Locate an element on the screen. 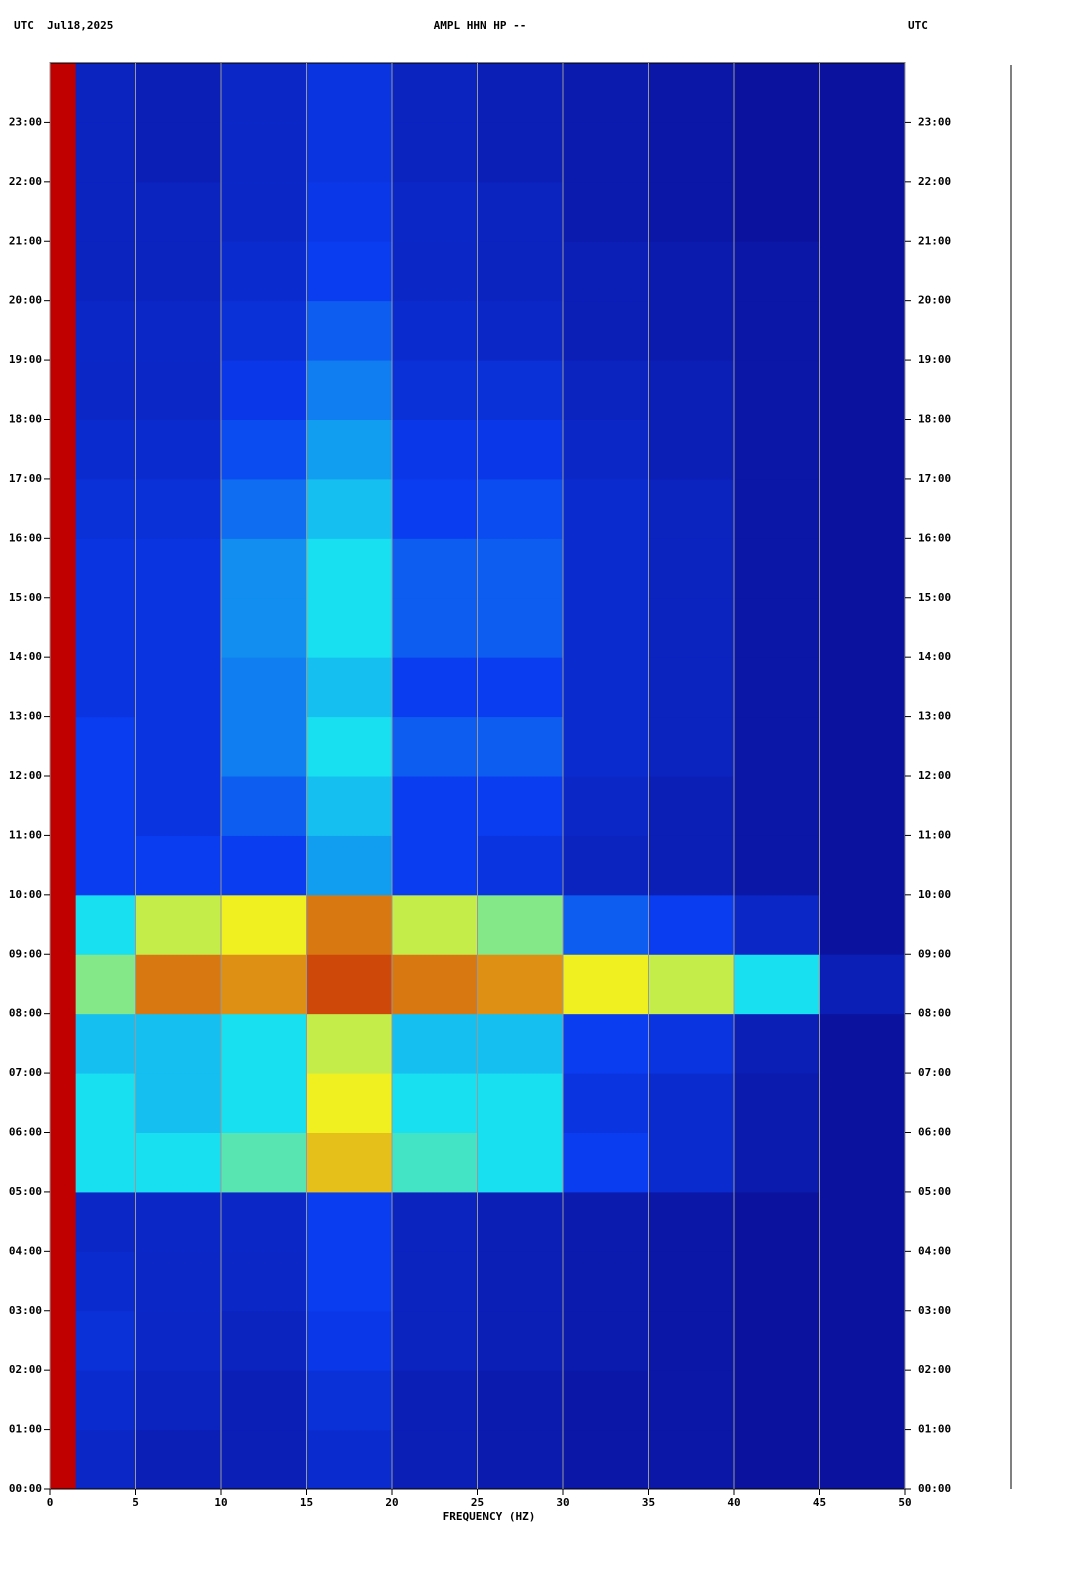 This screenshot has height=1584, width=1066. y-tick-label: 10:00 is located at coordinates (25, 894).